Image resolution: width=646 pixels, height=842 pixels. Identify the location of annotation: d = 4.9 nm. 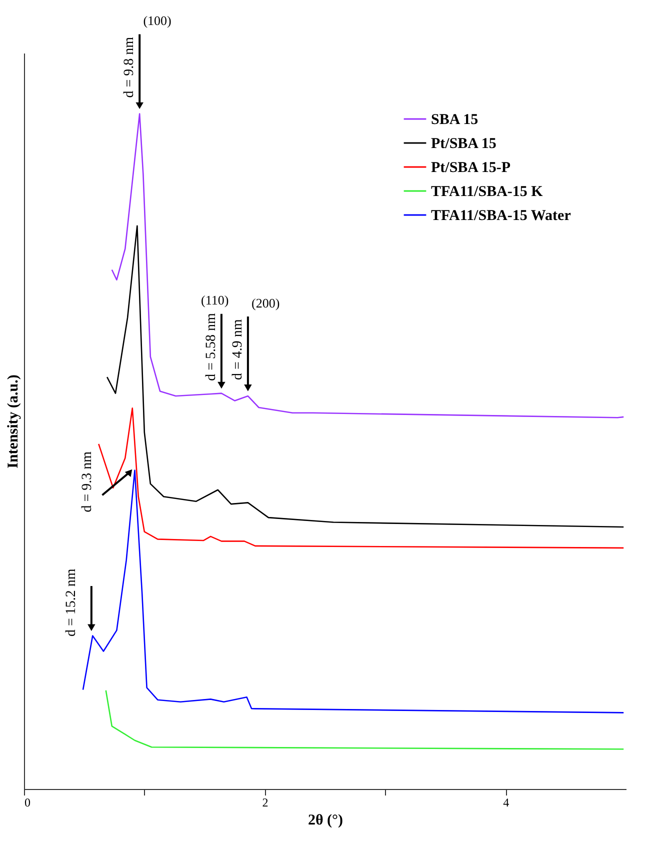
(238, 349).